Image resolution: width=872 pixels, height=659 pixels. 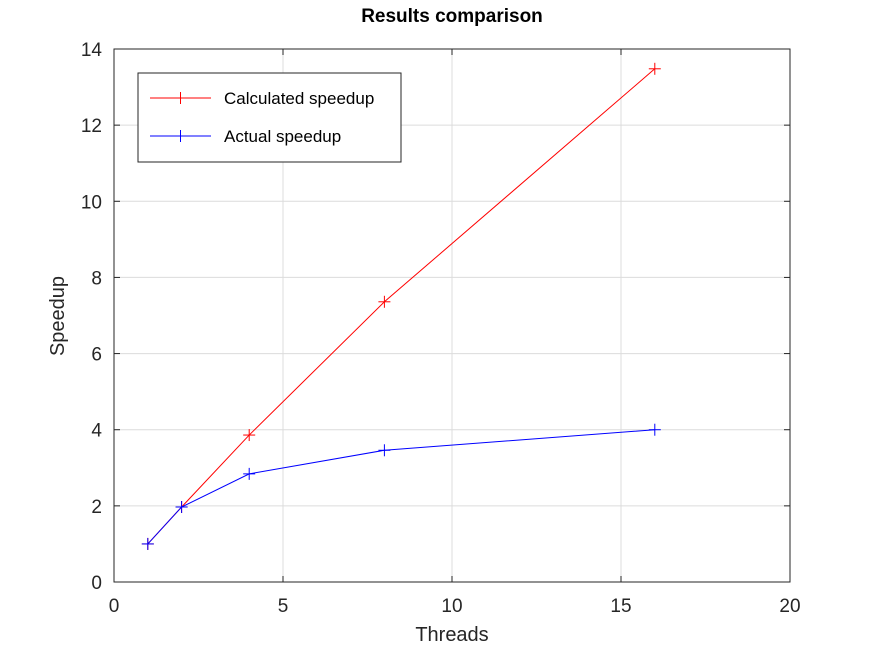 What do you see at coordinates (282, 136) in the screenshot?
I see `legend-label: Actual speedup` at bounding box center [282, 136].